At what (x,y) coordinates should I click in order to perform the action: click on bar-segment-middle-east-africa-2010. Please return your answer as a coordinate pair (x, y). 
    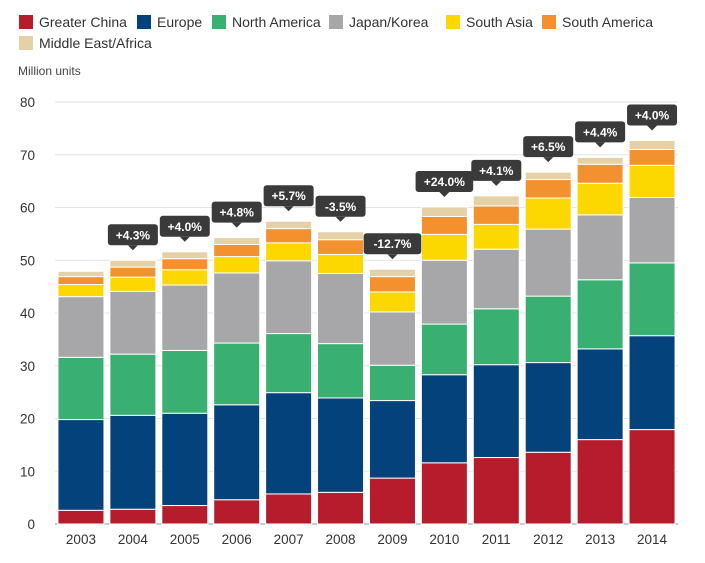
    Looking at the image, I should click on (444, 211).